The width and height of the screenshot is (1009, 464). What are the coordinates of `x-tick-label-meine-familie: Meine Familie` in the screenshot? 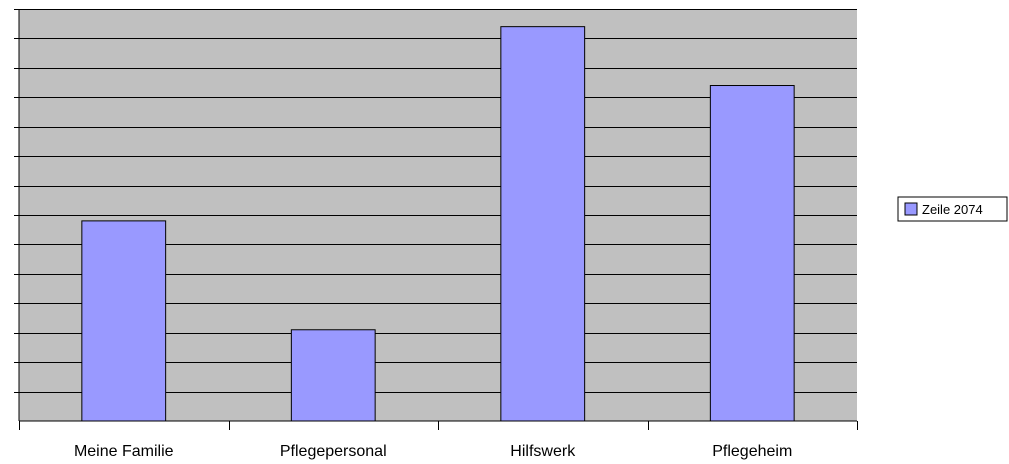 It's located at (124, 451).